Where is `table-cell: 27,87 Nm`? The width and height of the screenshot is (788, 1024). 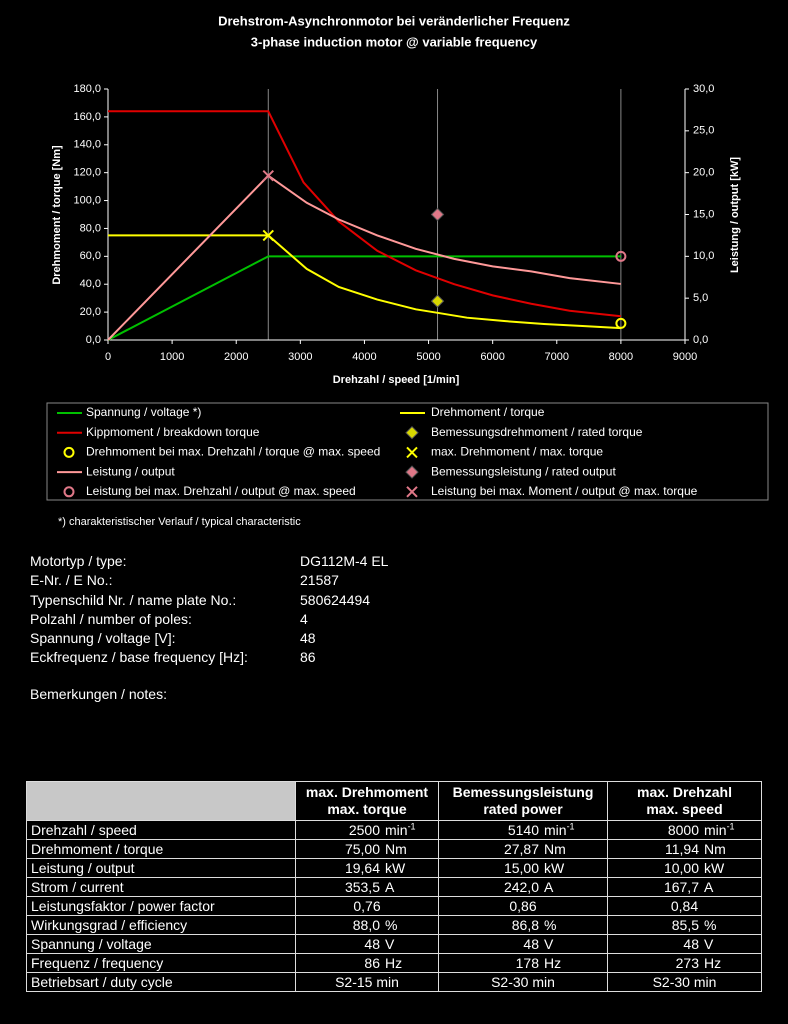
table-cell: 27,87 Nm is located at coordinates (523, 849).